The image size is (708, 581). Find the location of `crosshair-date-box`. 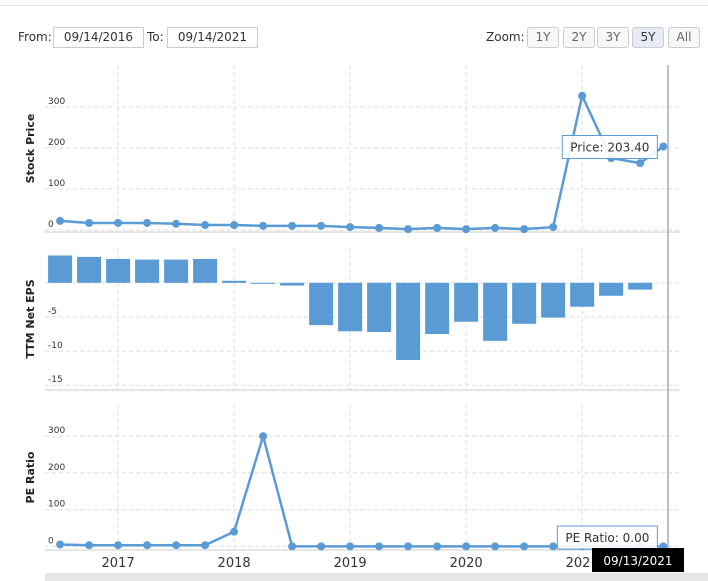

crosshair-date-box is located at coordinates (638, 560).